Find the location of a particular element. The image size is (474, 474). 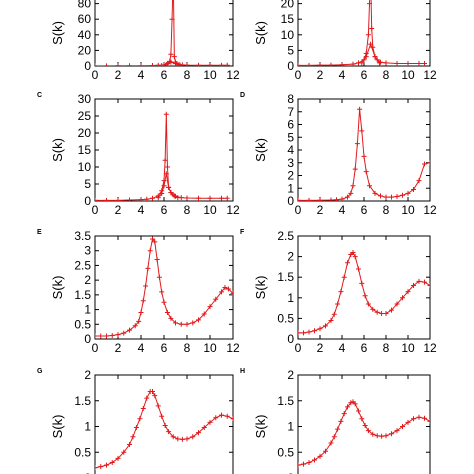

y-tick-label: 20 is located at coordinates (85, 133).